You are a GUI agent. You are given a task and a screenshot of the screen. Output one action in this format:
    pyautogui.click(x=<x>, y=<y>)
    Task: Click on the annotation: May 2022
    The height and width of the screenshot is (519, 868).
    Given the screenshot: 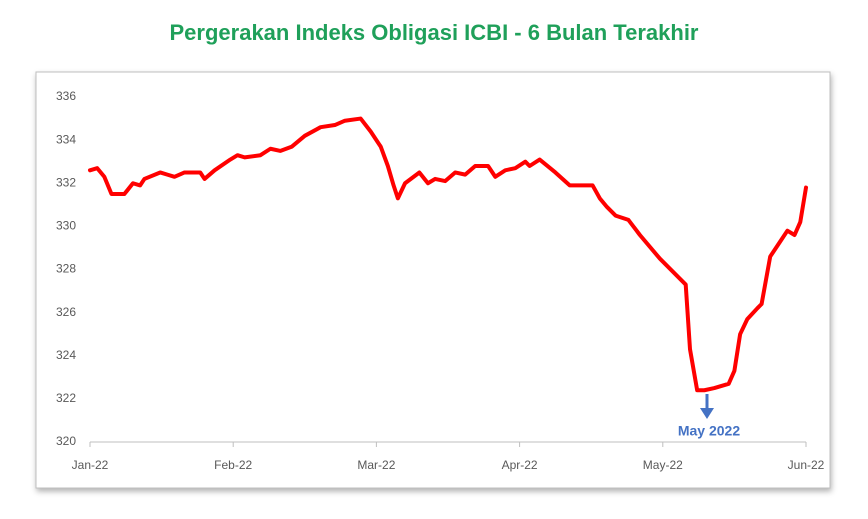 What is the action you would take?
    pyautogui.click(x=709, y=431)
    